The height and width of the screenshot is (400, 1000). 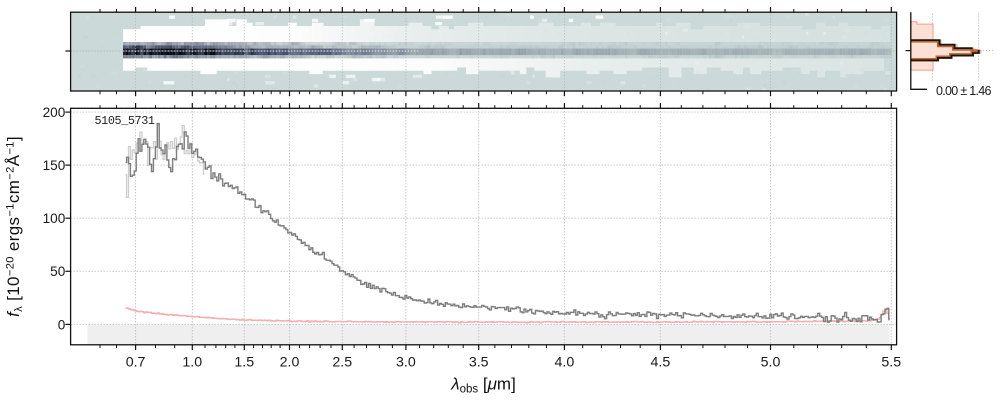 I want to click on svg-text: 0, so click(x=62, y=324).